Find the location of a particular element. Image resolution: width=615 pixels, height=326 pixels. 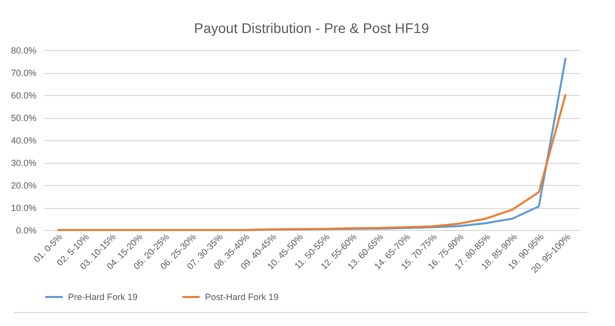

y-tick-label: 20.0% is located at coordinates (23, 185).